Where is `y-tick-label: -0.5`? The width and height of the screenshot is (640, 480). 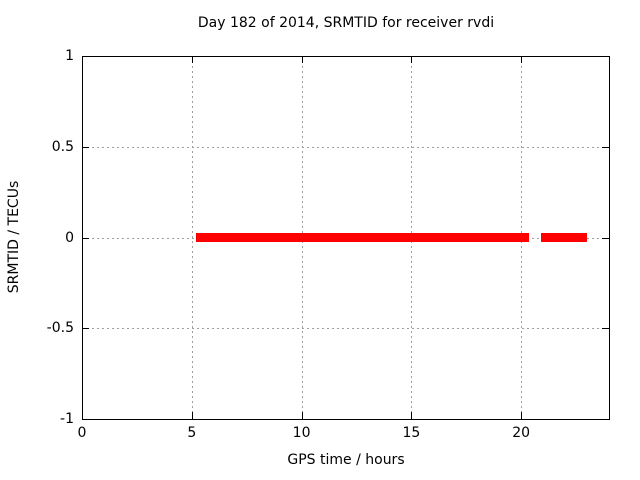 y-tick-label: -0.5 is located at coordinates (60, 328).